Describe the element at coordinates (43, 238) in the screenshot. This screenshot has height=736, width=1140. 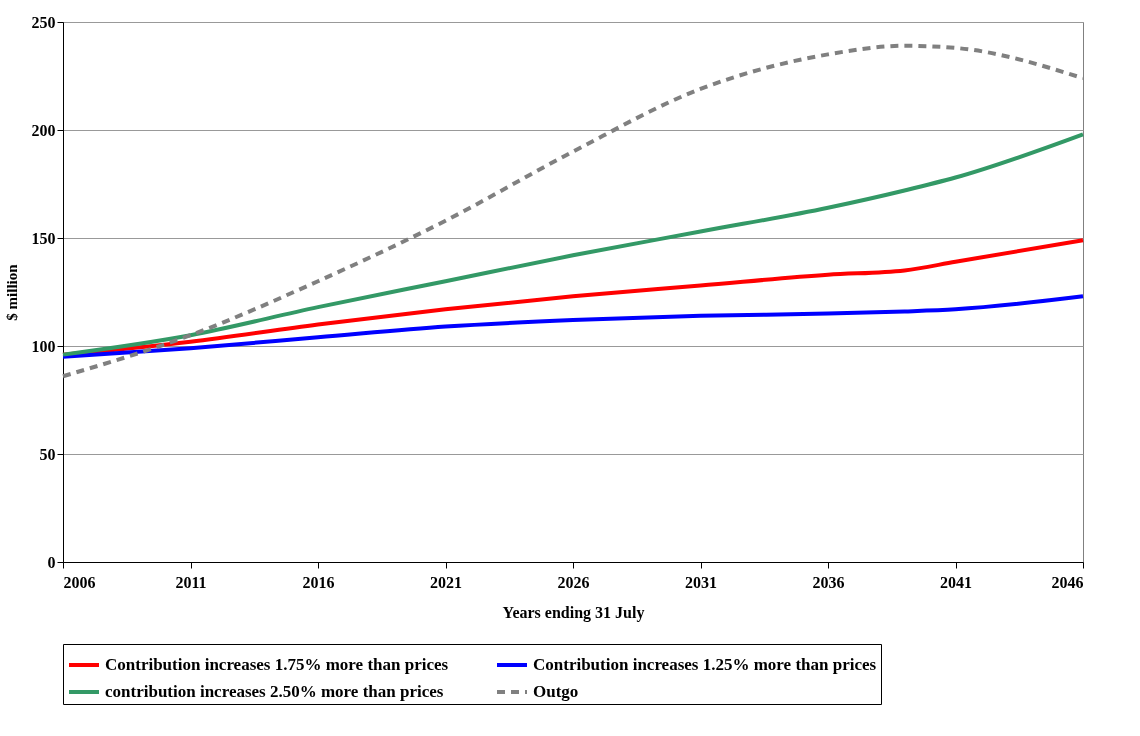
I see `y-tick-label: 150` at that location.